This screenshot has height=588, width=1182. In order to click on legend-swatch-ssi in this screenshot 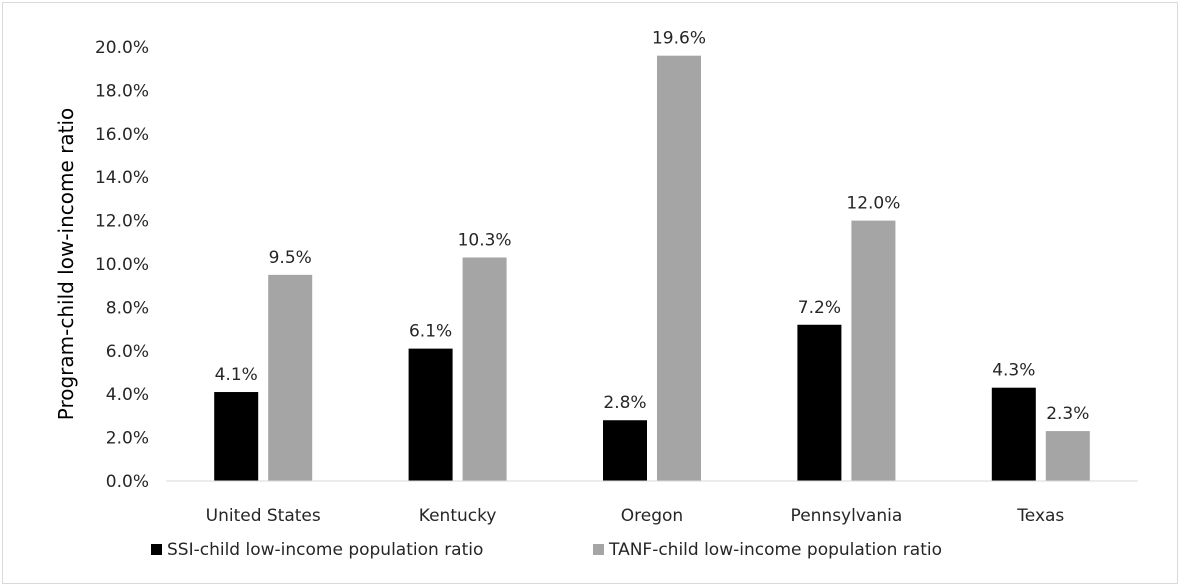, I will do `click(156, 549)`.